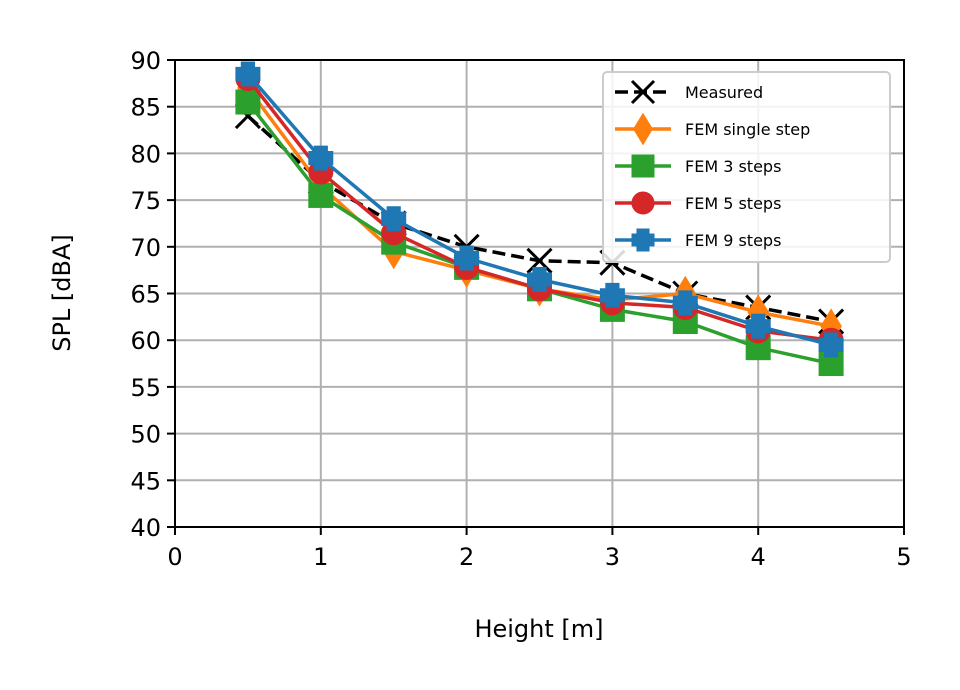 The width and height of the screenshot is (960, 690). I want to click on legend-label: FEM 5 steps, so click(733, 203).